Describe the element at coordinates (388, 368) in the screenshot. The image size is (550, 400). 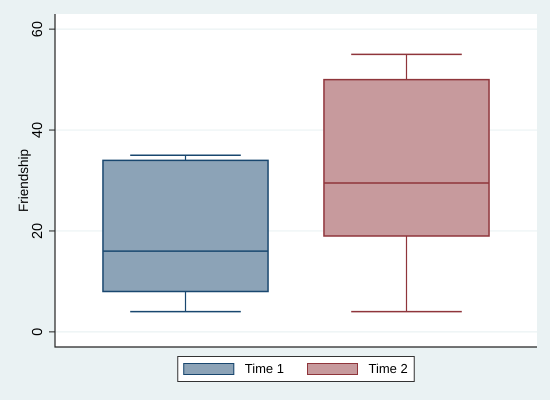
I see `legend-label: Time 2` at that location.